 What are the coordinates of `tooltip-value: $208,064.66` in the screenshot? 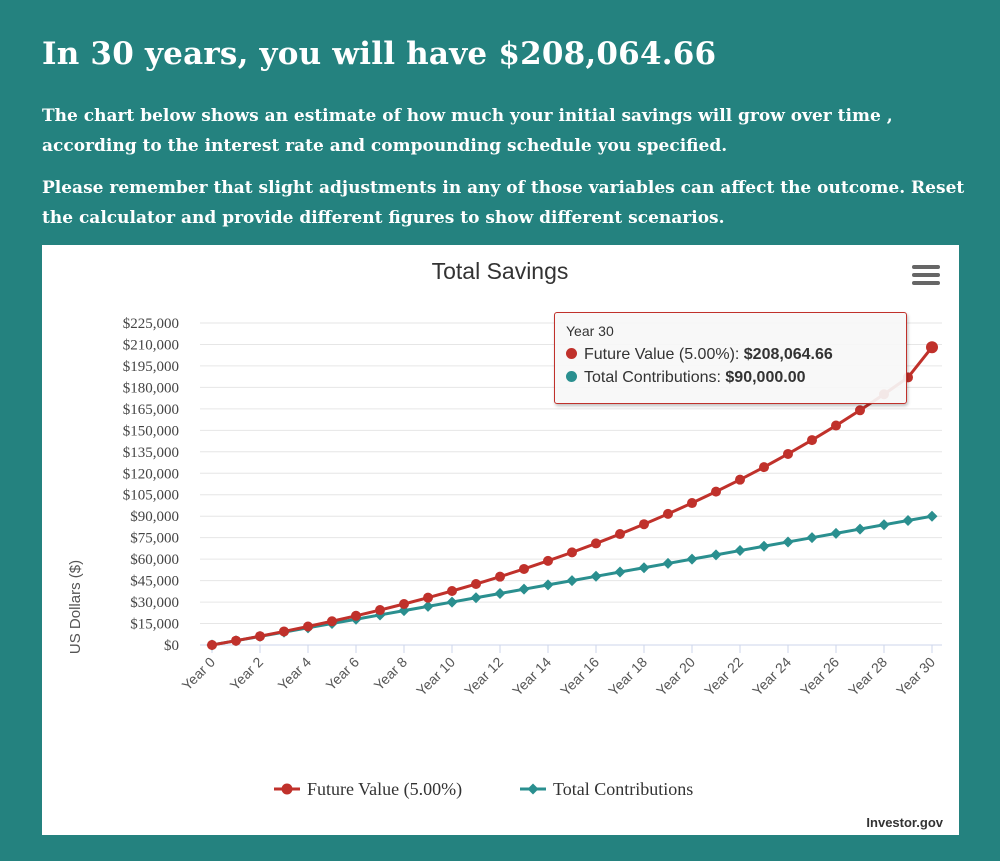 It's located at (788, 354).